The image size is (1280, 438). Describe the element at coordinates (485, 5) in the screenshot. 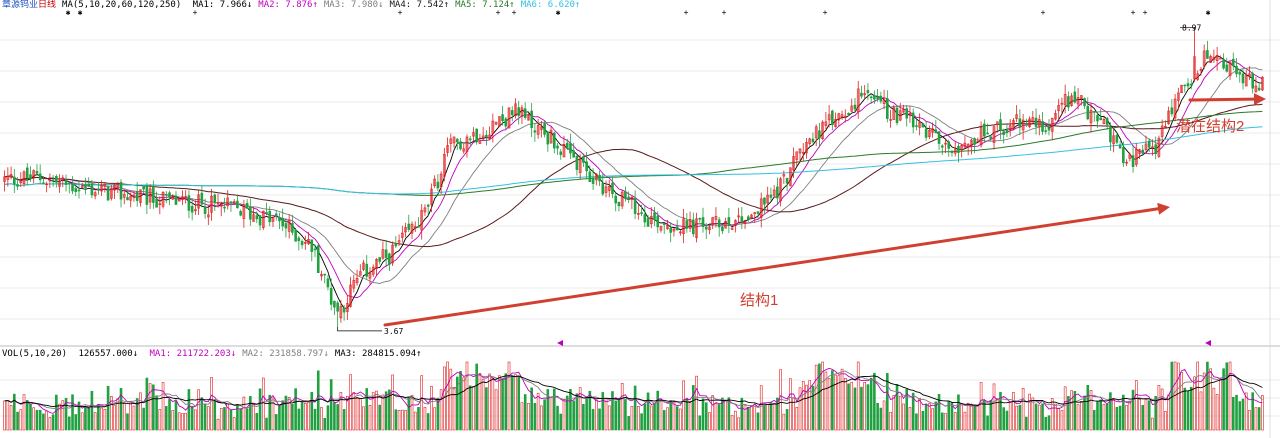

I see `price-ma-item-5: MA5: 7.124↑` at that location.